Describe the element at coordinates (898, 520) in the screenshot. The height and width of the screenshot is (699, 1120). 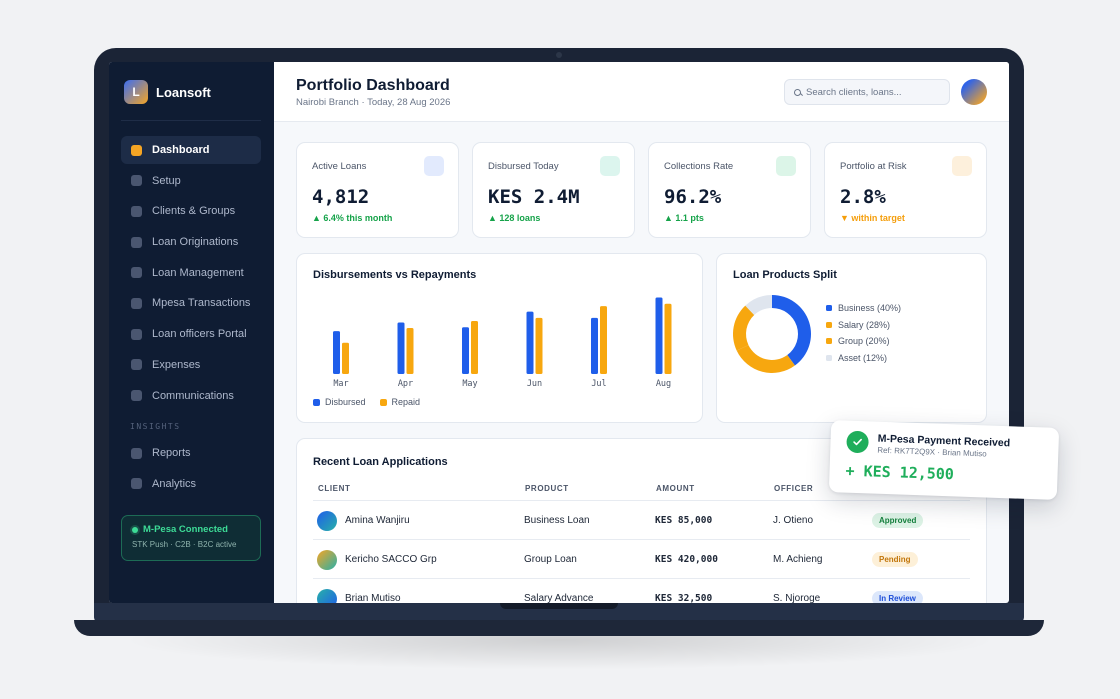
I see `status-badge: Approved` at that location.